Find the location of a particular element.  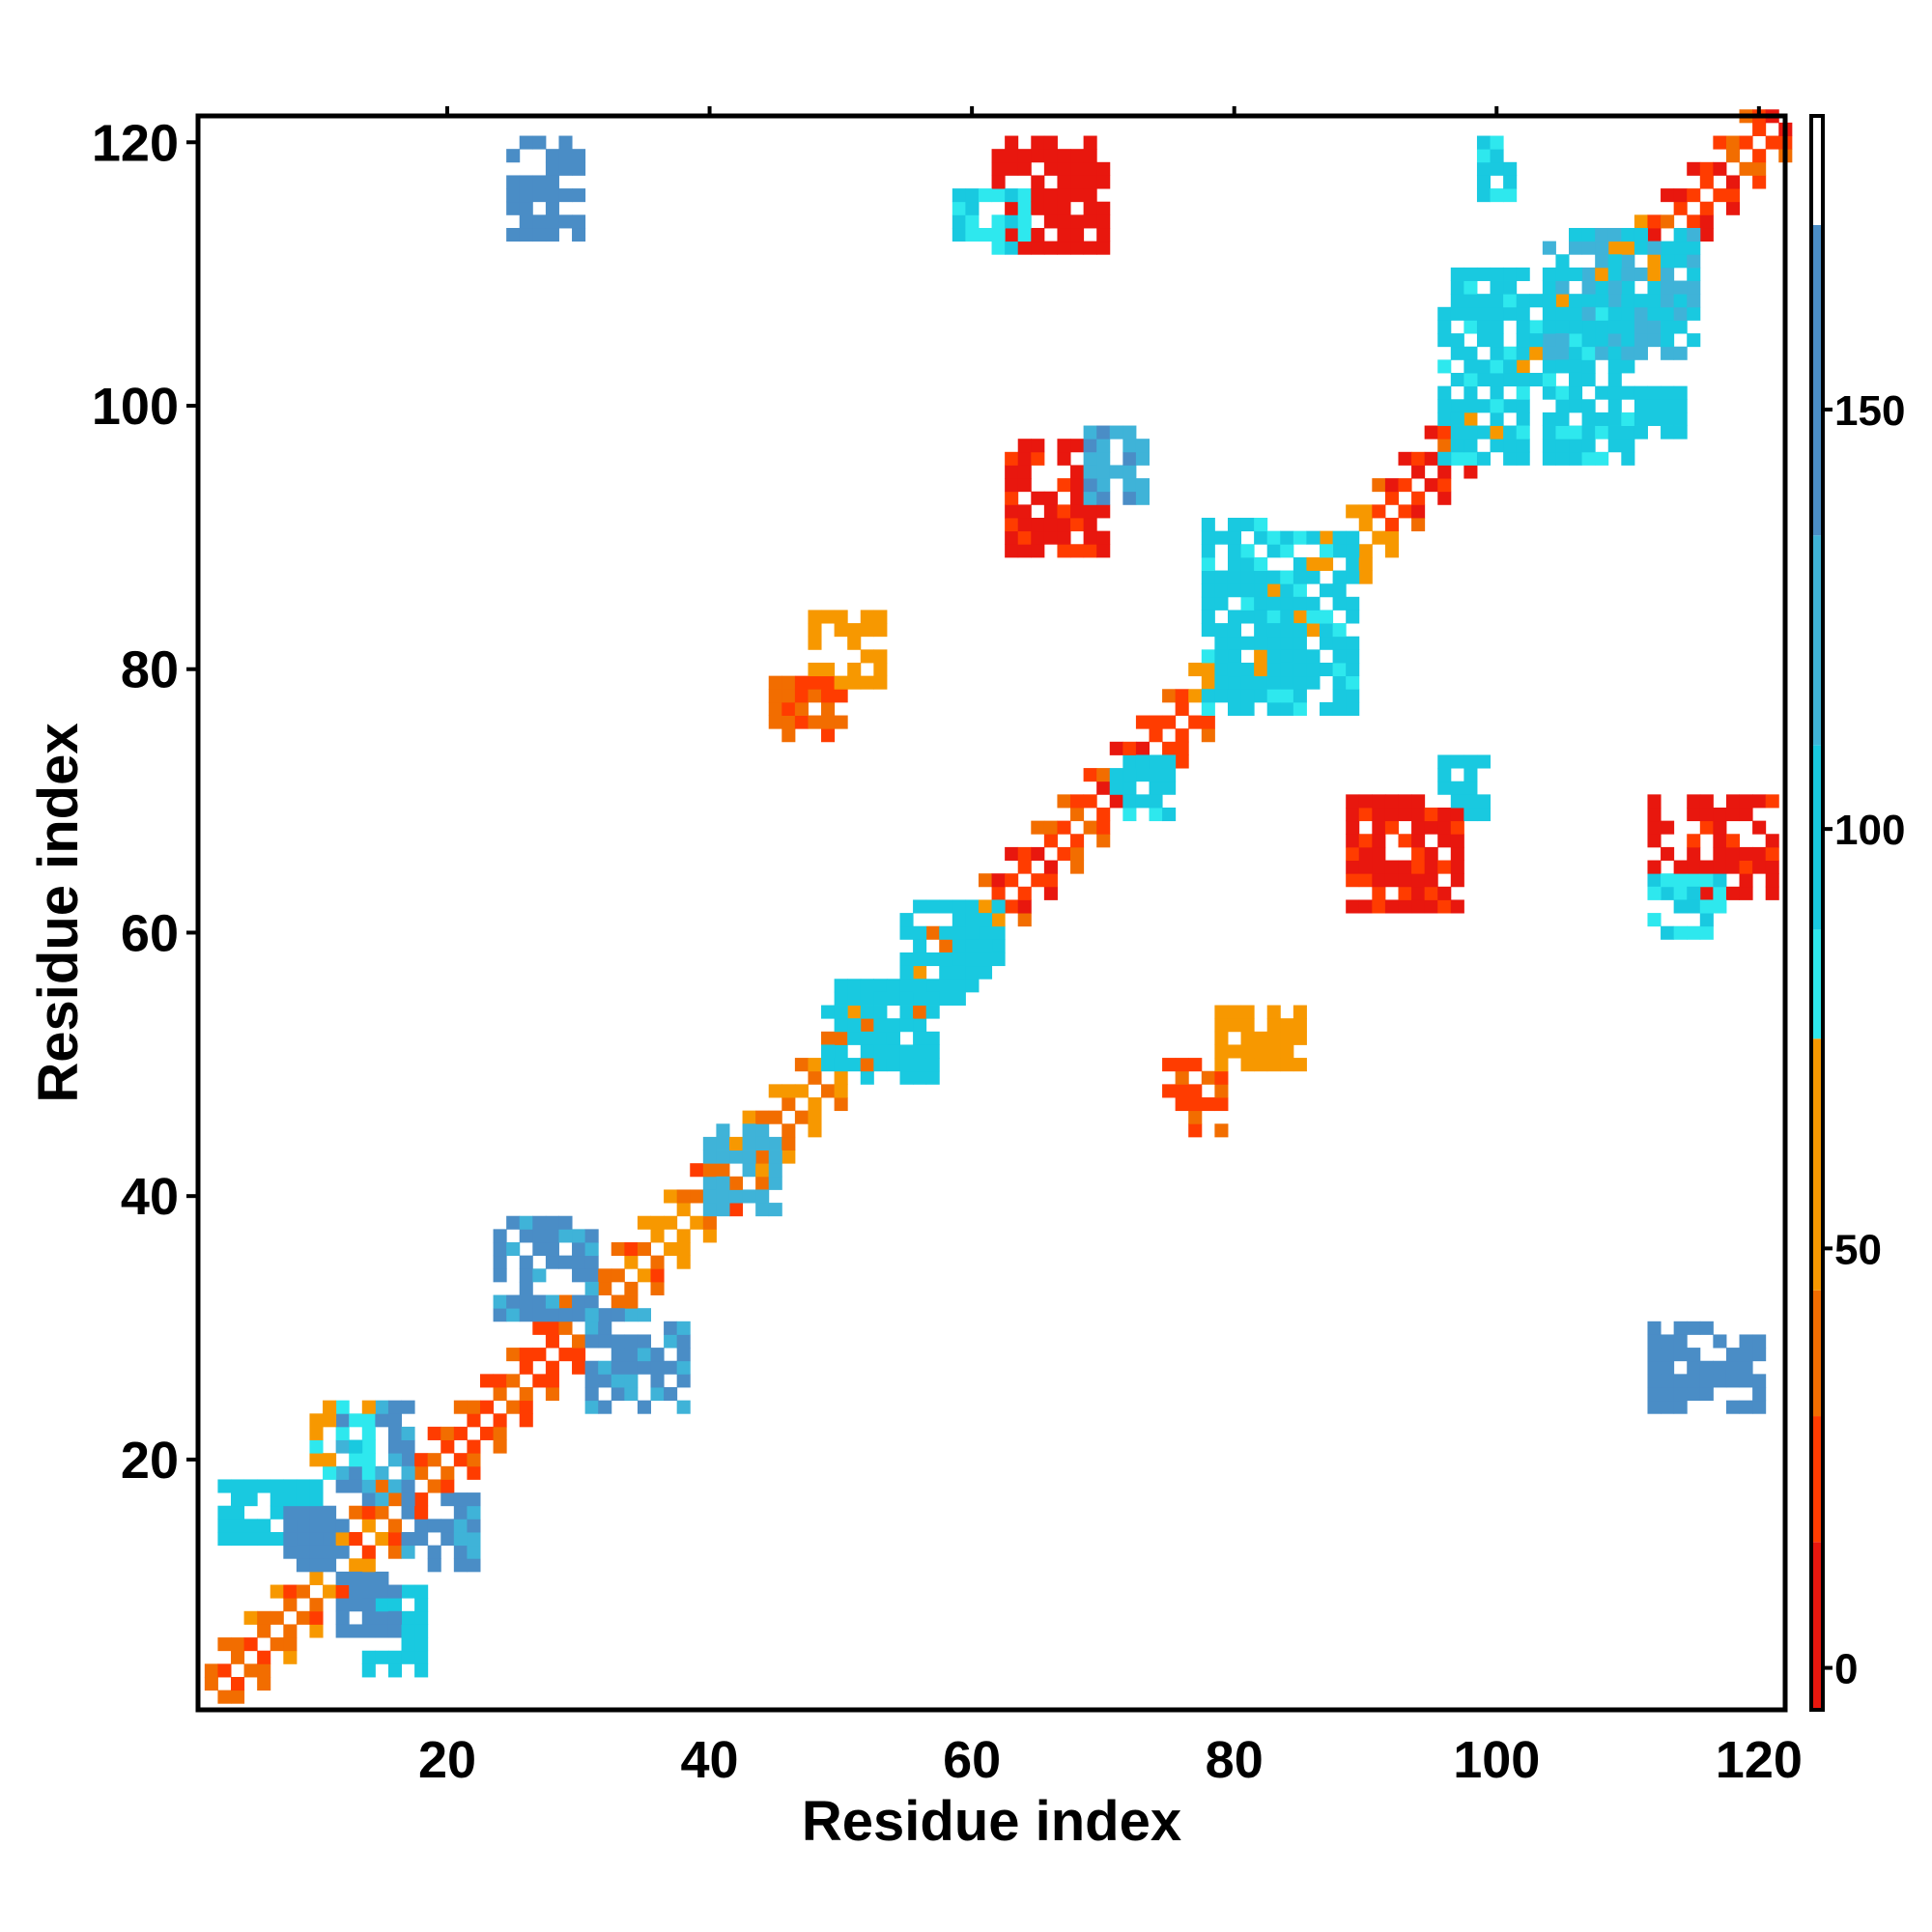

y-axis-title: Residue index is located at coordinates (58, 912).